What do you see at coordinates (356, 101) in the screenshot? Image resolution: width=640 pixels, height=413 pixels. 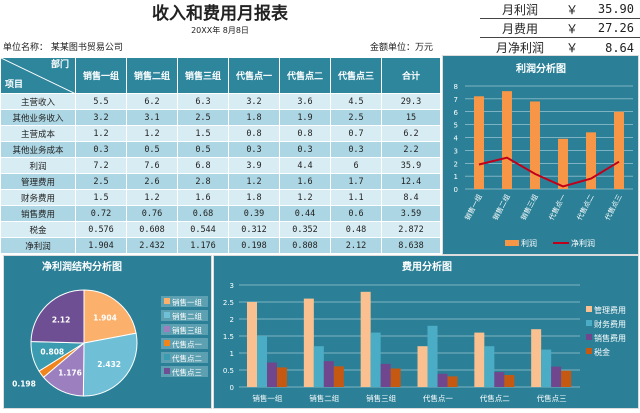 I see `table-cell: 4.5` at bounding box center [356, 101].